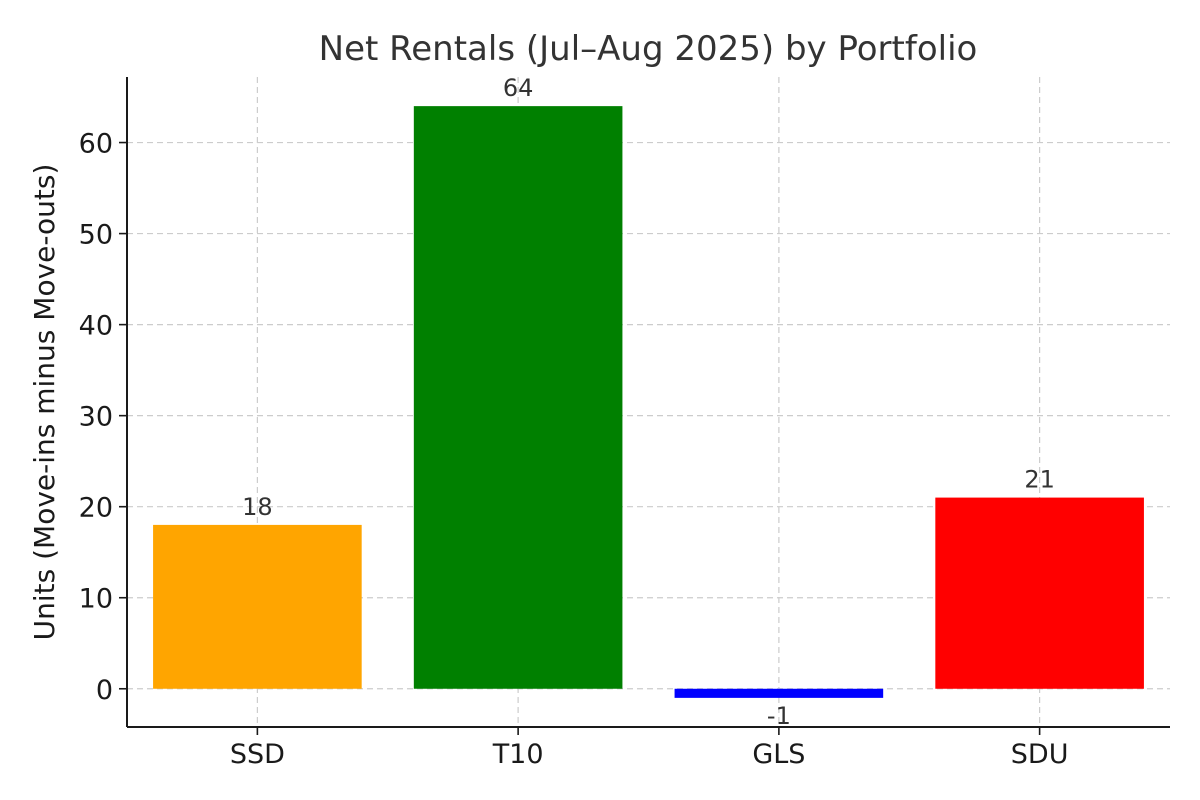  I want to click on bar-gls, so click(779, 693).